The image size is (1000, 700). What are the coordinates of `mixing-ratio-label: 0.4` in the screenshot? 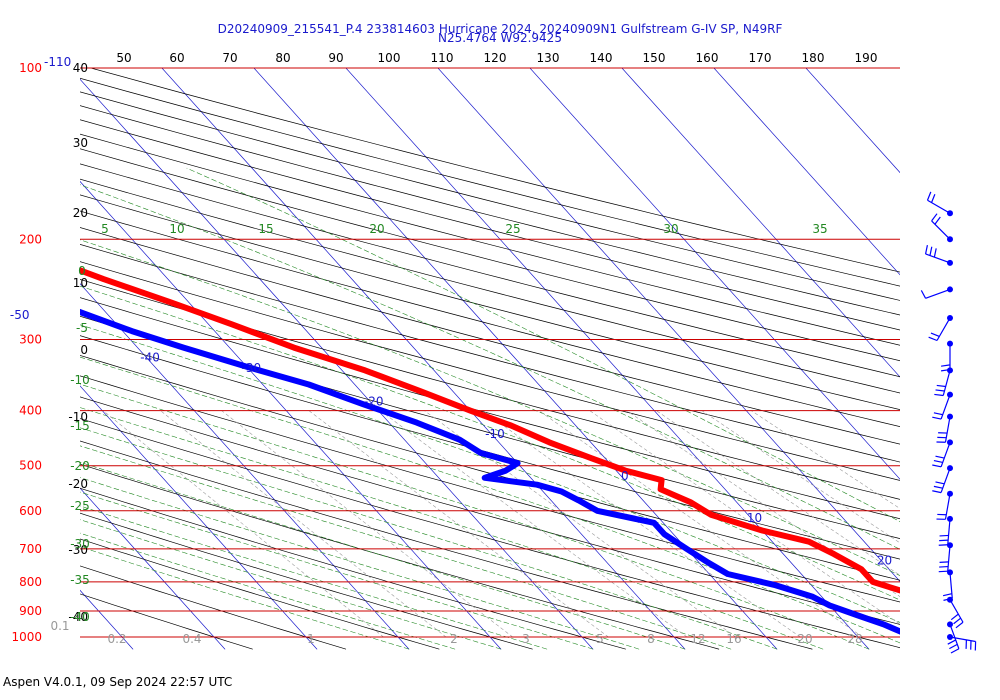 It's located at (191, 639).